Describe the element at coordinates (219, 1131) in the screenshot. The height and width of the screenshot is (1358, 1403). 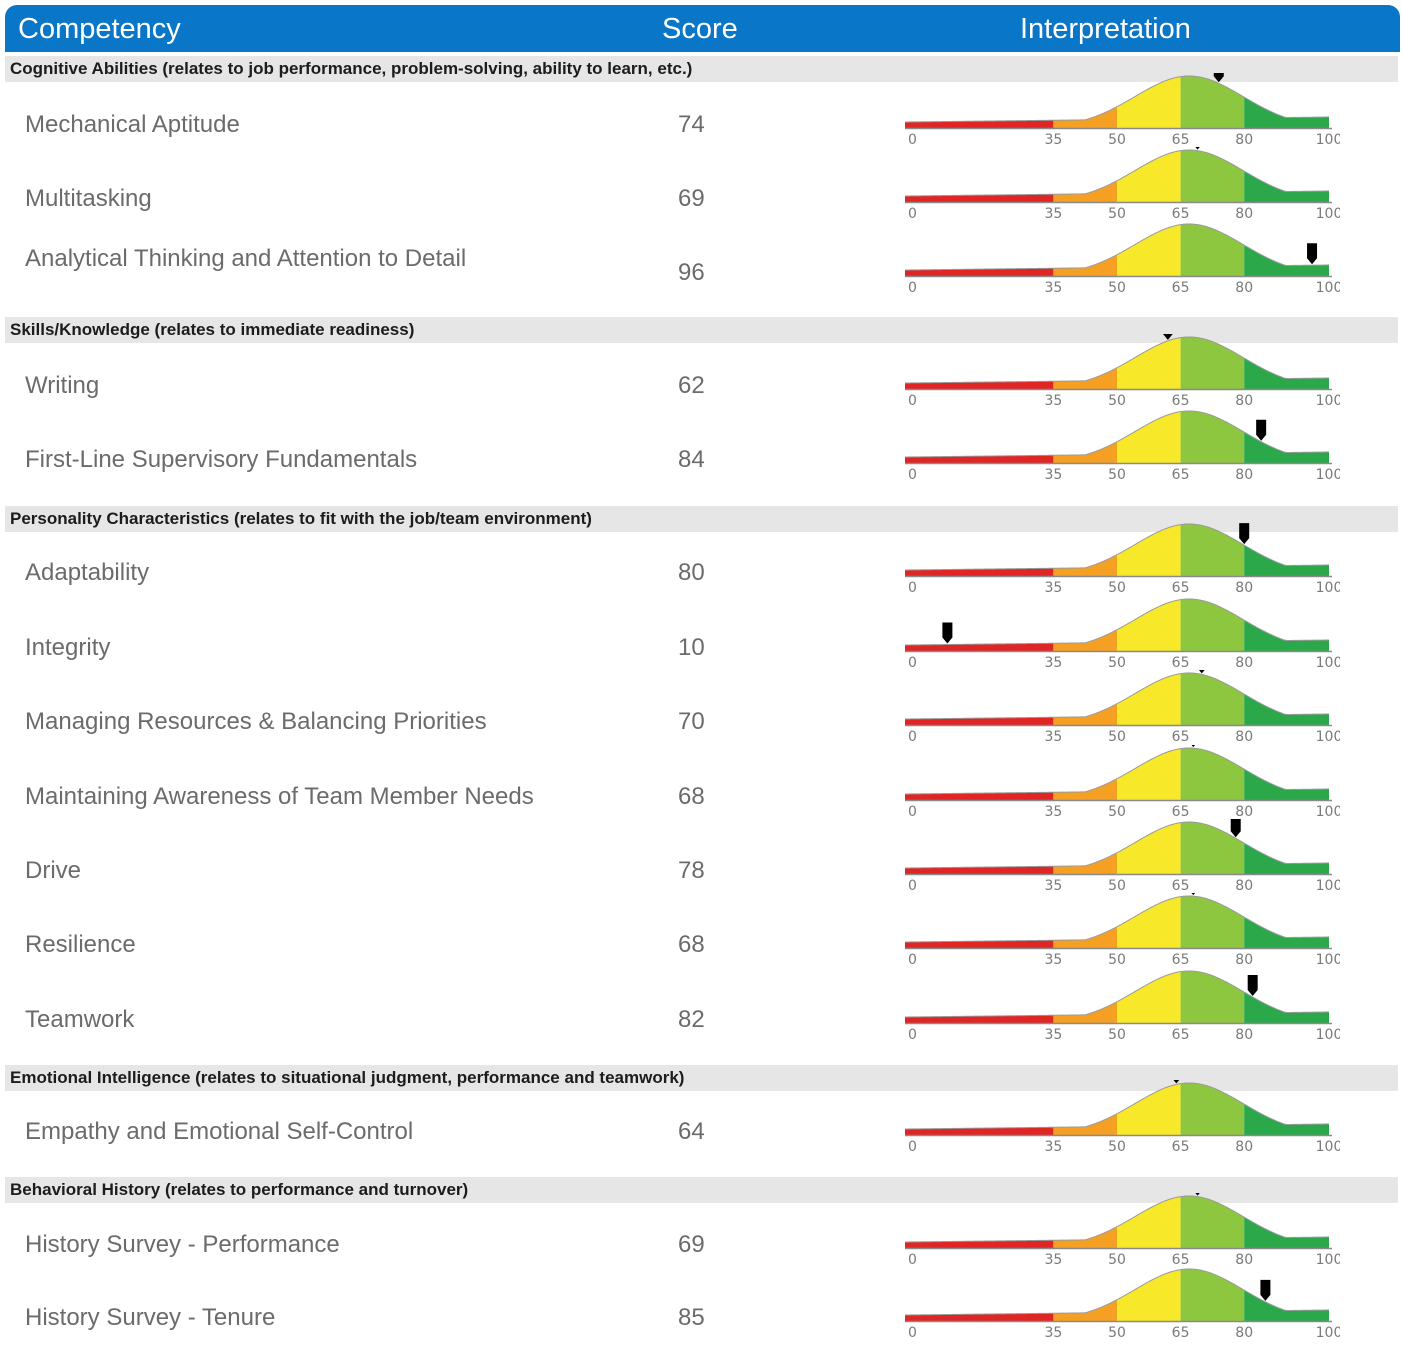
I see `competency-name: Empathy and Emotional Self-Control` at that location.